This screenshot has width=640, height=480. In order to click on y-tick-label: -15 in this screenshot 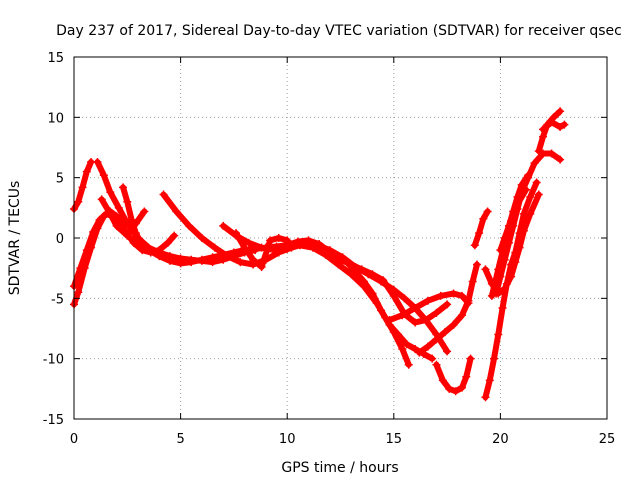, I will do `click(53, 420)`.